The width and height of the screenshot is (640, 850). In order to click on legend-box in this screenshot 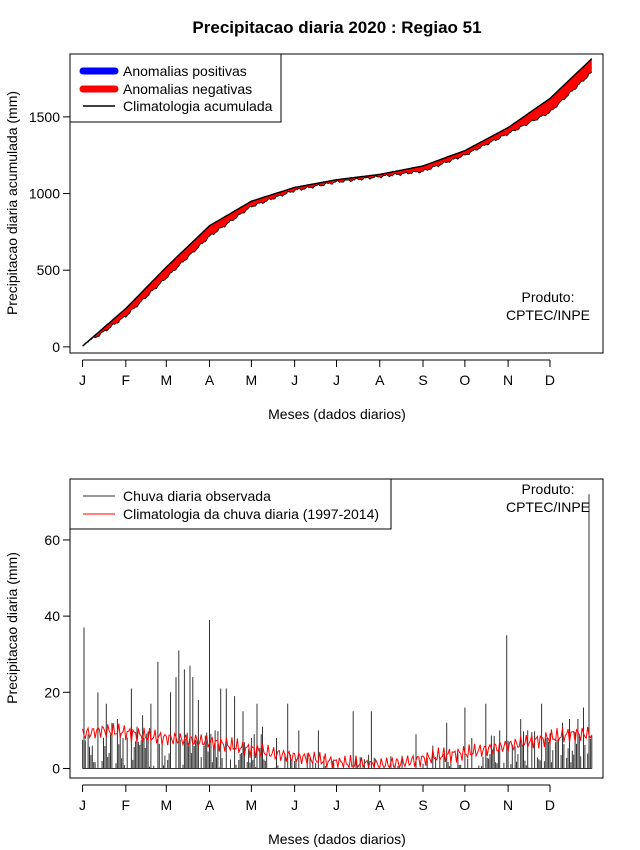, I will do `click(230, 504)`.